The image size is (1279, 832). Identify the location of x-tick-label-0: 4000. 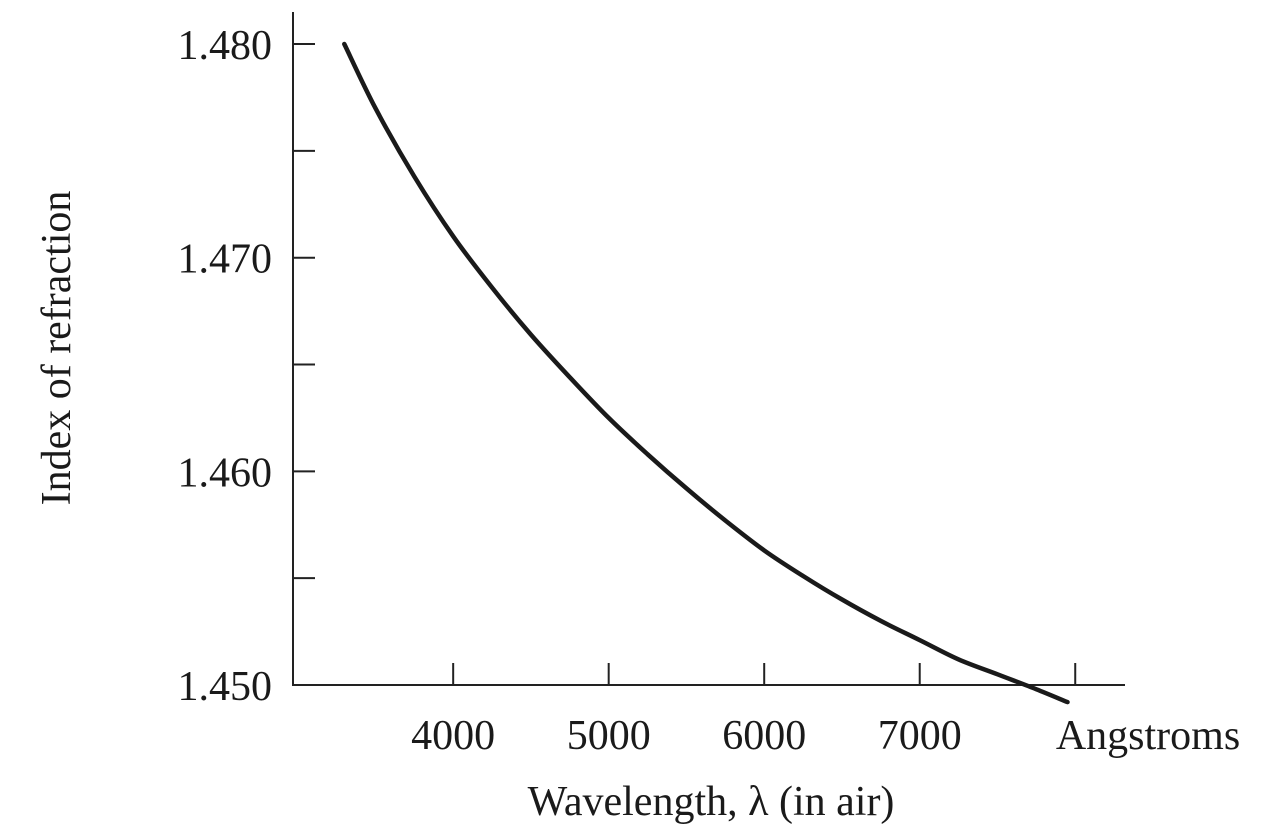
(453, 736).